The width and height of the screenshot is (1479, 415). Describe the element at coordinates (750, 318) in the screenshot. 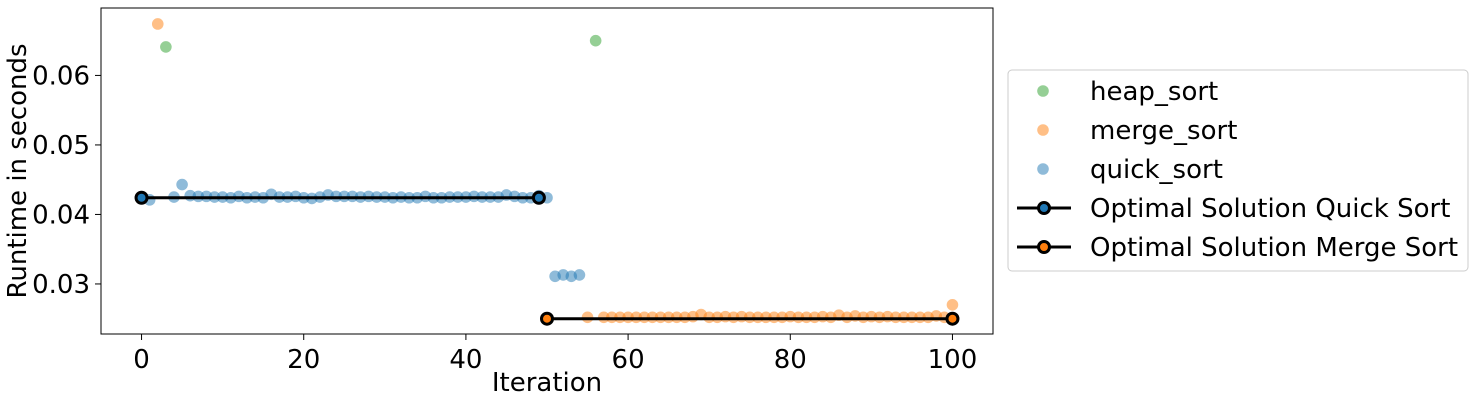

I see `series-optimal-solution-merge-sort` at that location.